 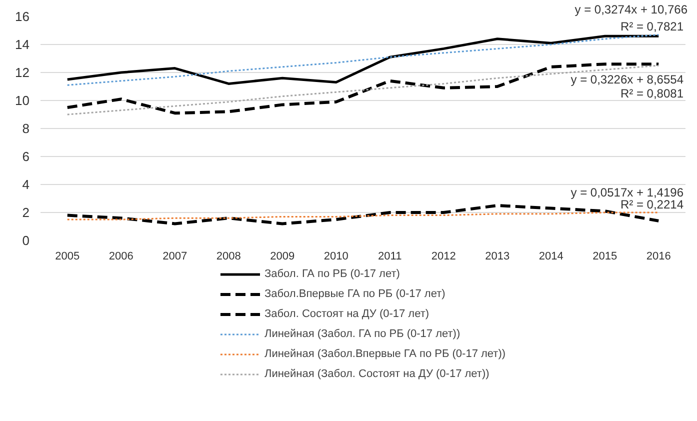 What do you see at coordinates (347, 314) in the screenshot?
I see `legend-label: Забол. Состоят на ДУ (0-17 лет)` at bounding box center [347, 314].